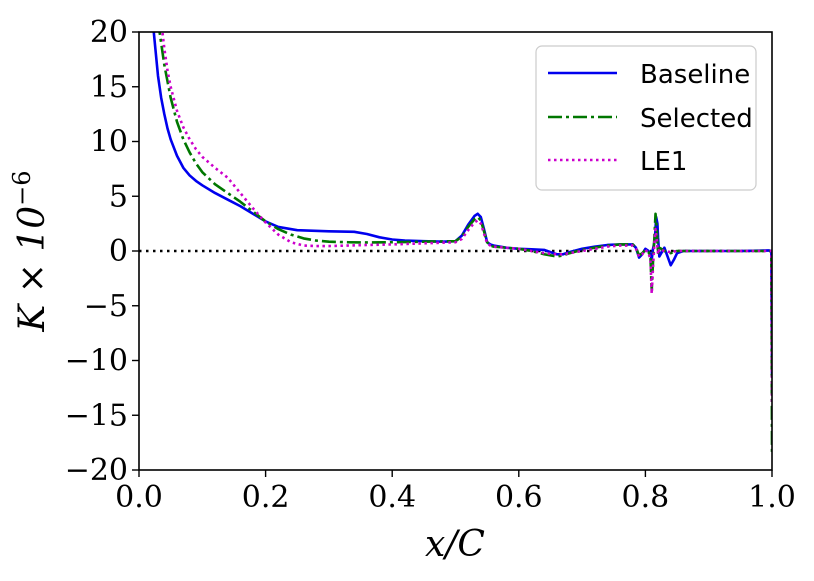  Describe the element at coordinates (32, 269) in the screenshot. I see `y-axis-label-base: K × 10` at that location.